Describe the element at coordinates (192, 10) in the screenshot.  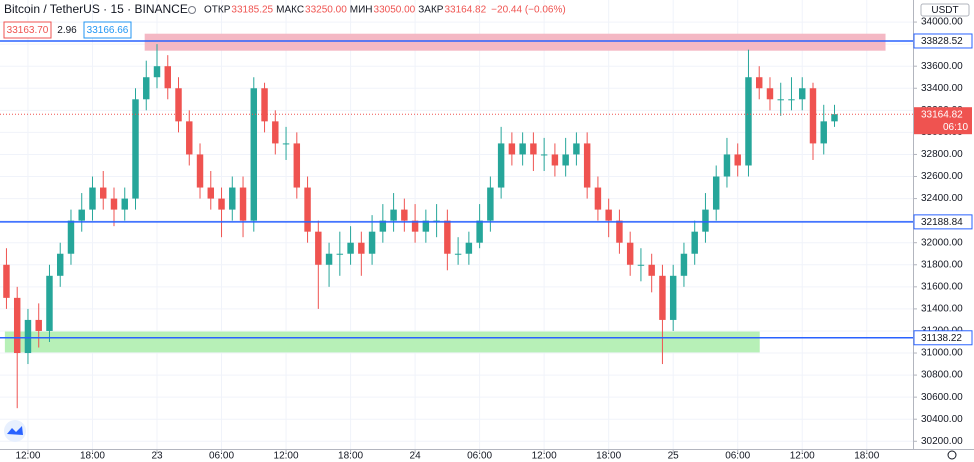
I see `visibility-icon` at that location.